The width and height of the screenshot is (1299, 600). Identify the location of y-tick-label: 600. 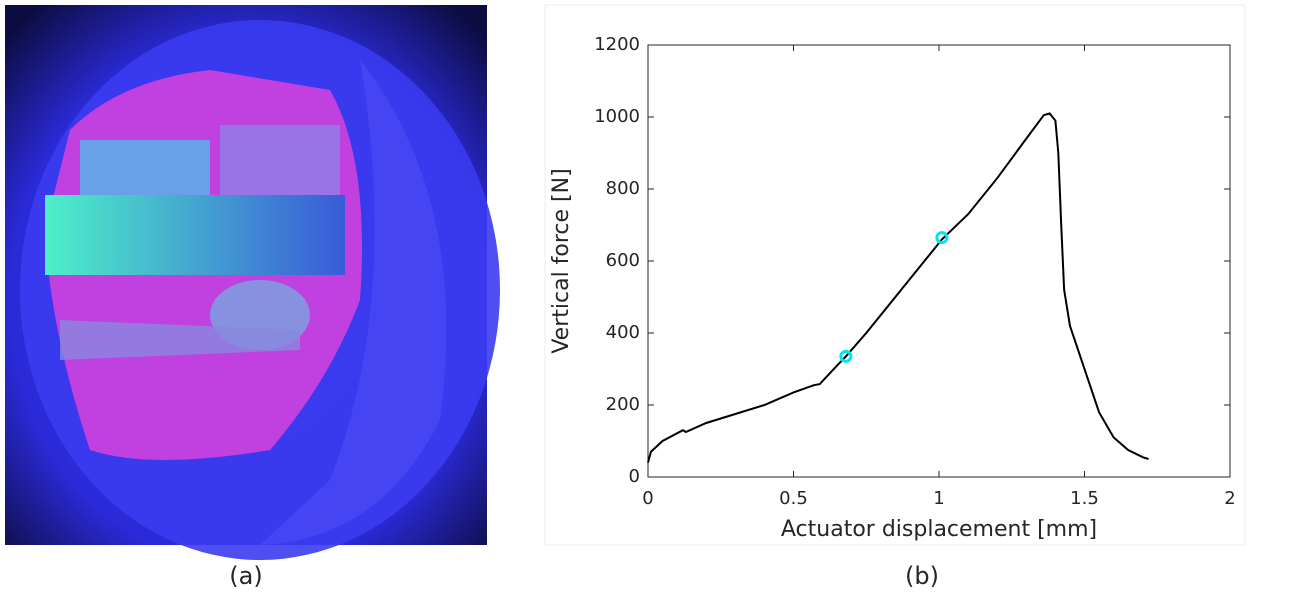
(623, 260).